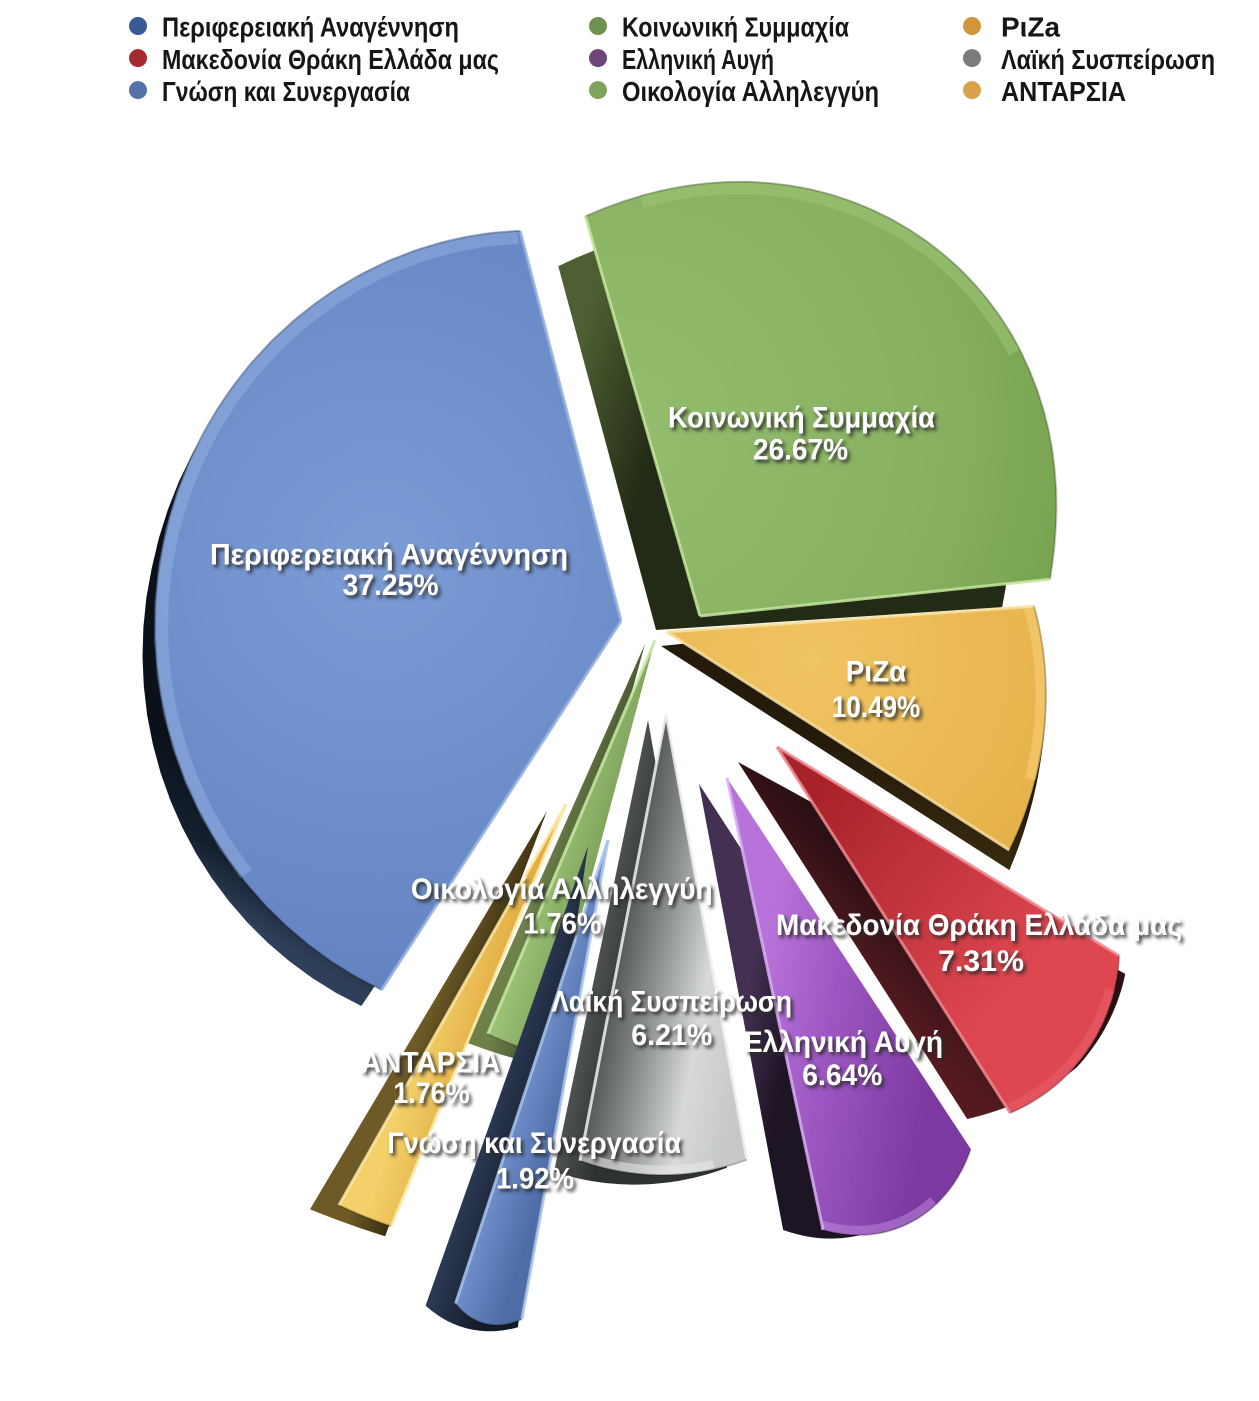 The image size is (1259, 1401). I want to click on svg-text: 7.31%, so click(981, 961).